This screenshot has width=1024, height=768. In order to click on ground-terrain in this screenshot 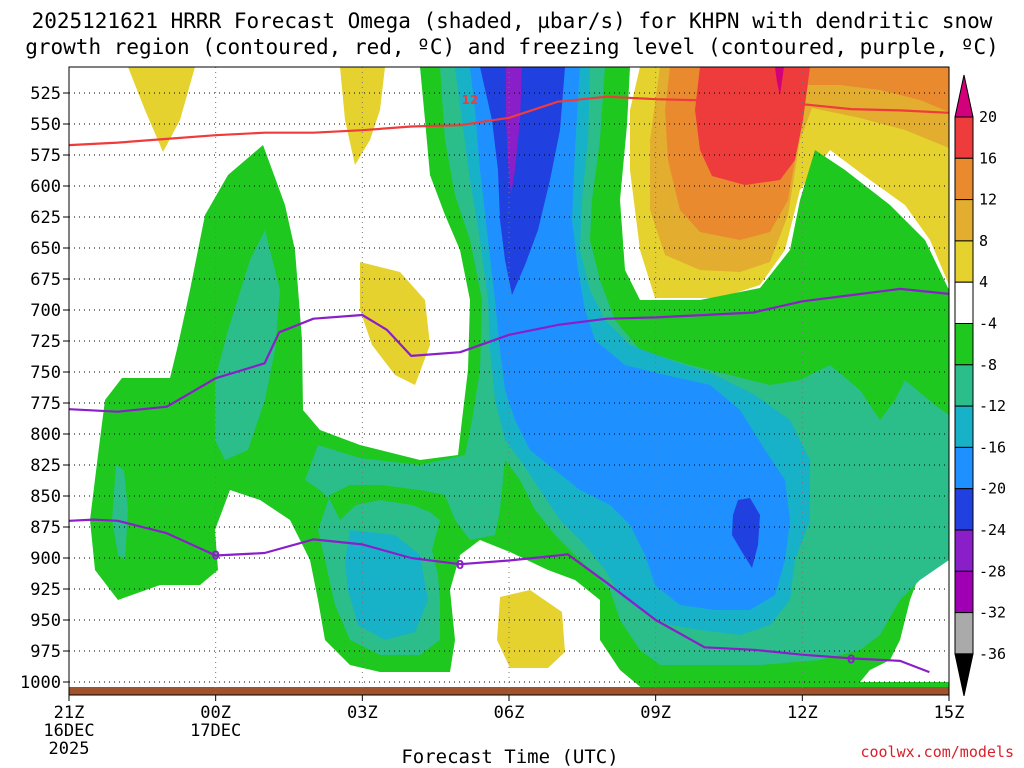, I will do `click(509, 691)`.